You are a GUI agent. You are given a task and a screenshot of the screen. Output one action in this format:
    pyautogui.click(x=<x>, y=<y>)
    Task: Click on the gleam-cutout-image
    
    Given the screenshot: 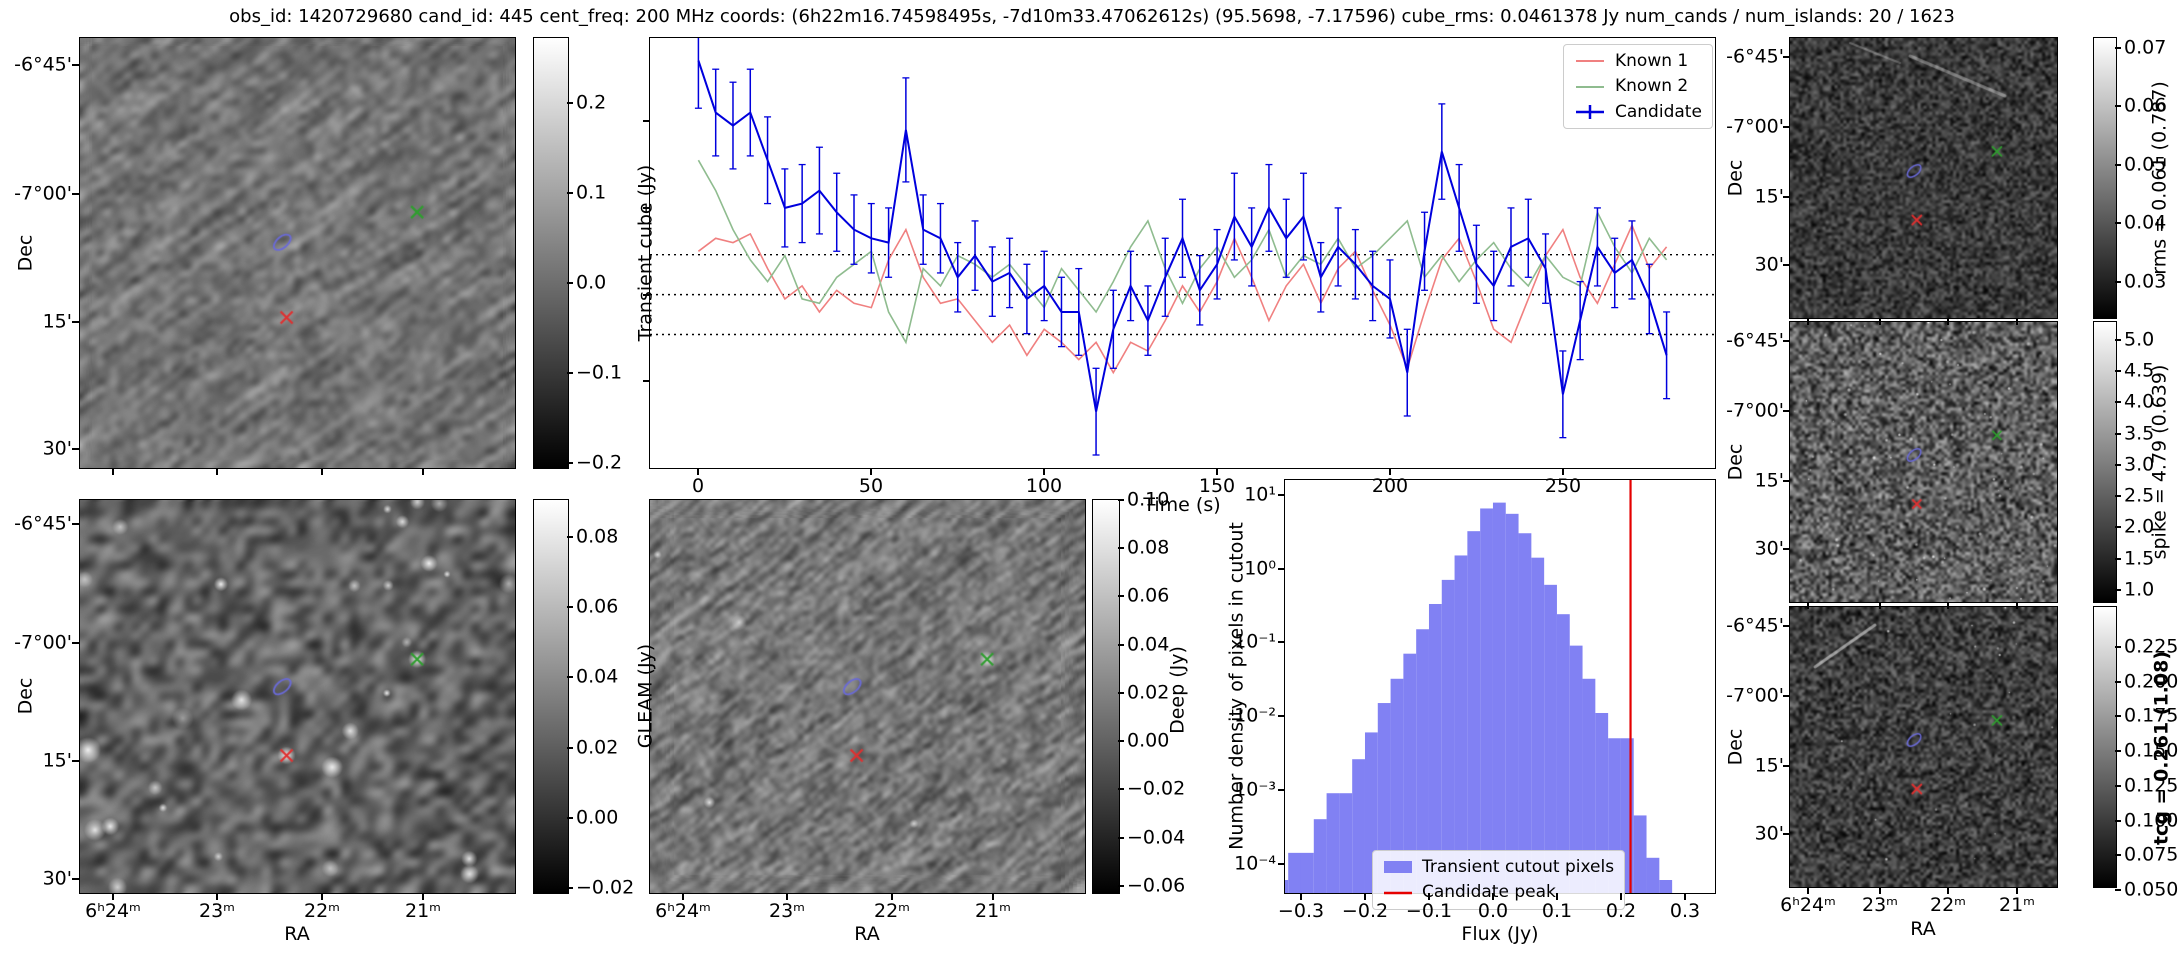 What is the action you would take?
    pyautogui.click(x=297, y=696)
    